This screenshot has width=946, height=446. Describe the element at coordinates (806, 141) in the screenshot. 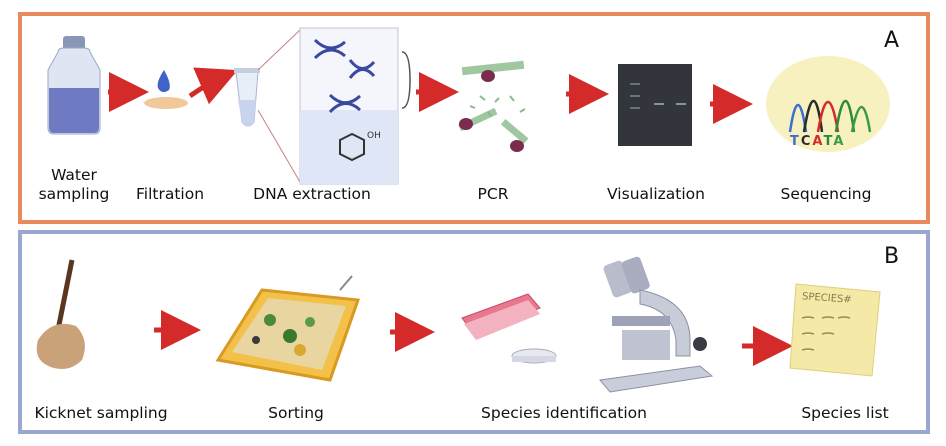

I see `base-letter: C` at that location.